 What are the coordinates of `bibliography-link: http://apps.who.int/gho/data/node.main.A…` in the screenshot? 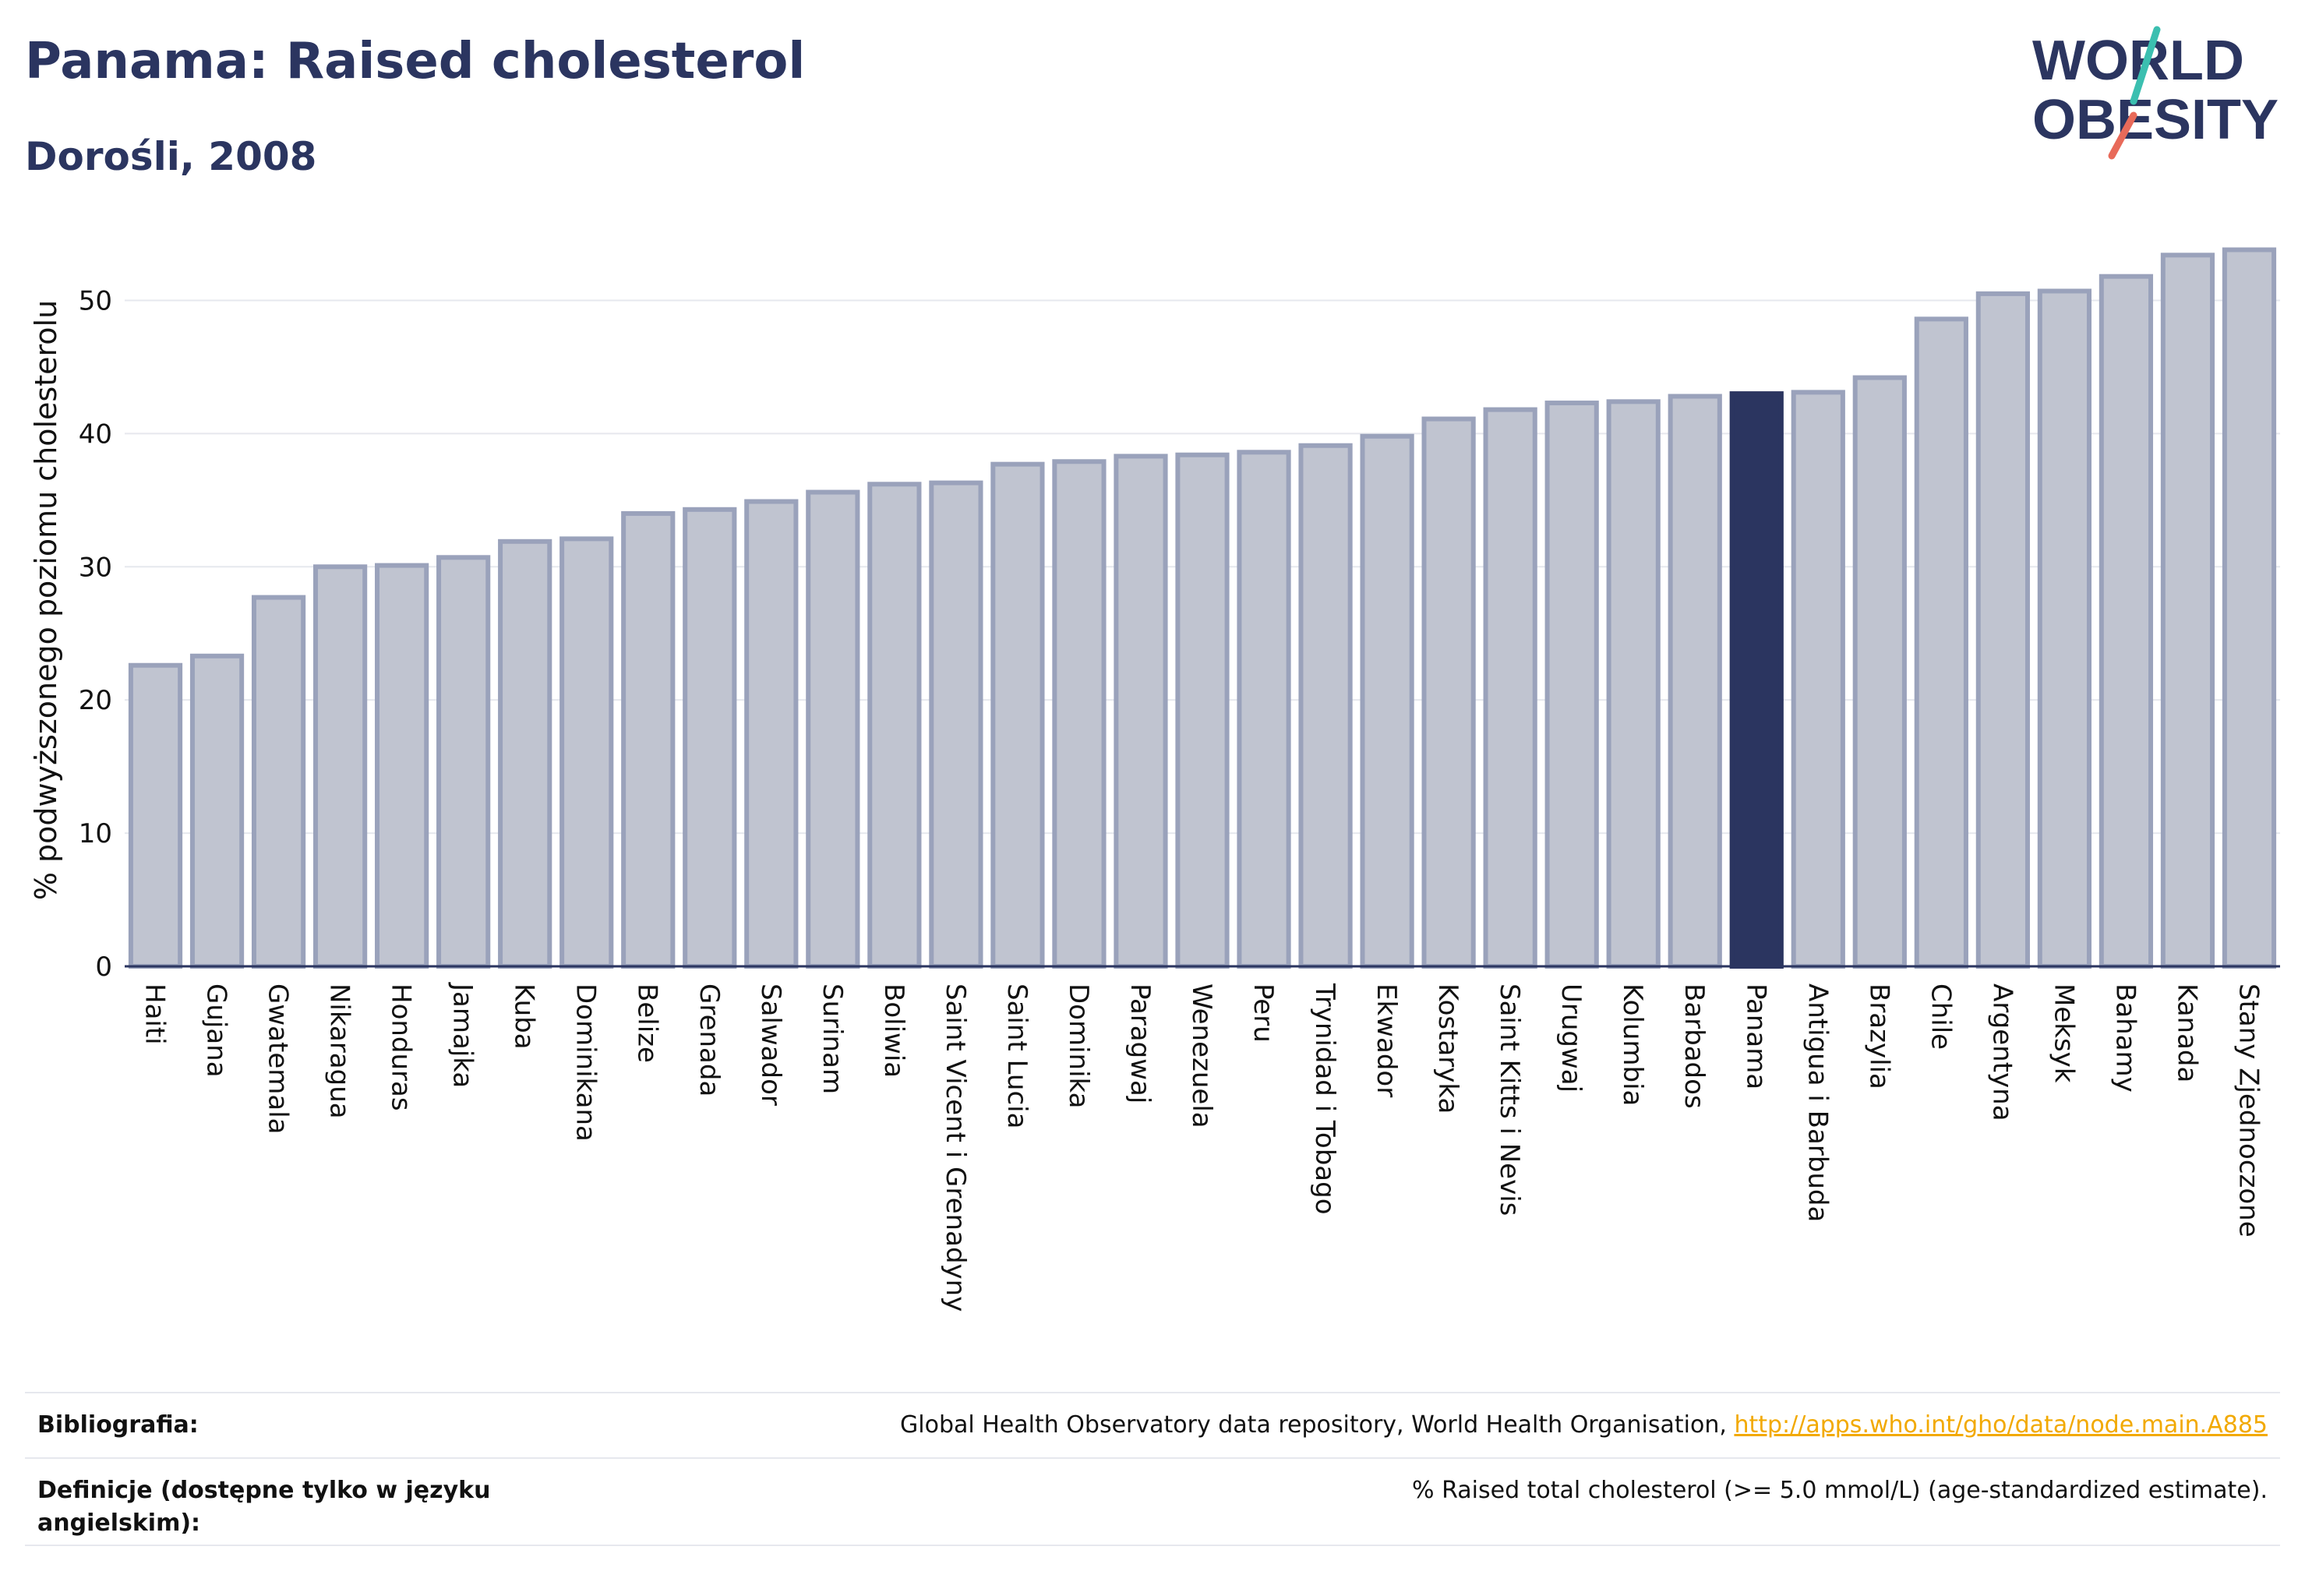 It's located at (2001, 1425).